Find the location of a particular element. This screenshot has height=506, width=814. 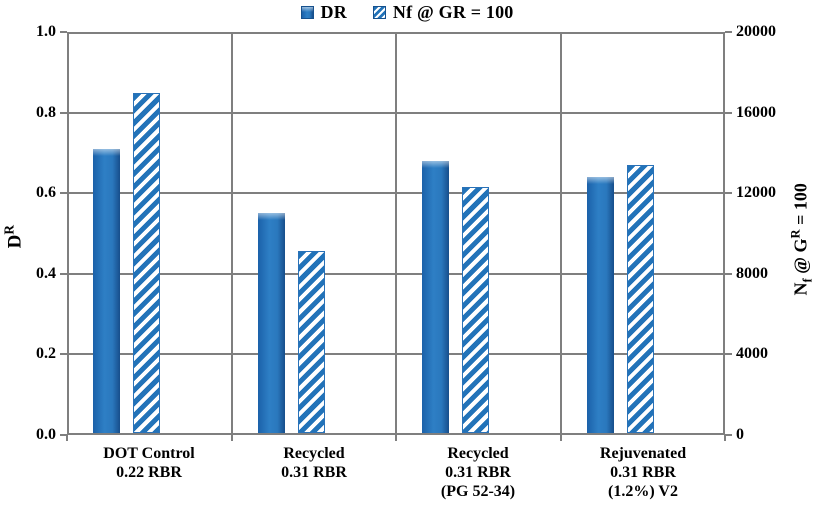

left-axis-tick-label: 0.0 is located at coordinates (46, 434).